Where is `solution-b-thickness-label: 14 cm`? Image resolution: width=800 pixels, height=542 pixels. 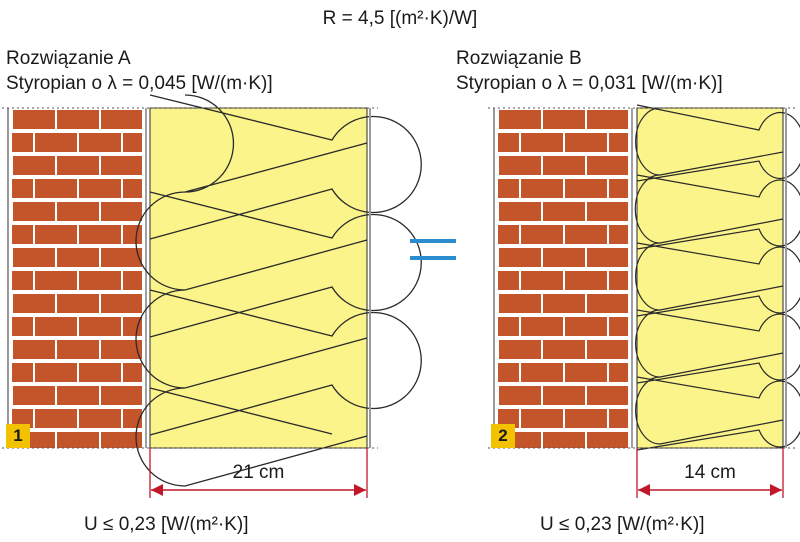 solution-b-thickness-label: 14 cm is located at coordinates (710, 472).